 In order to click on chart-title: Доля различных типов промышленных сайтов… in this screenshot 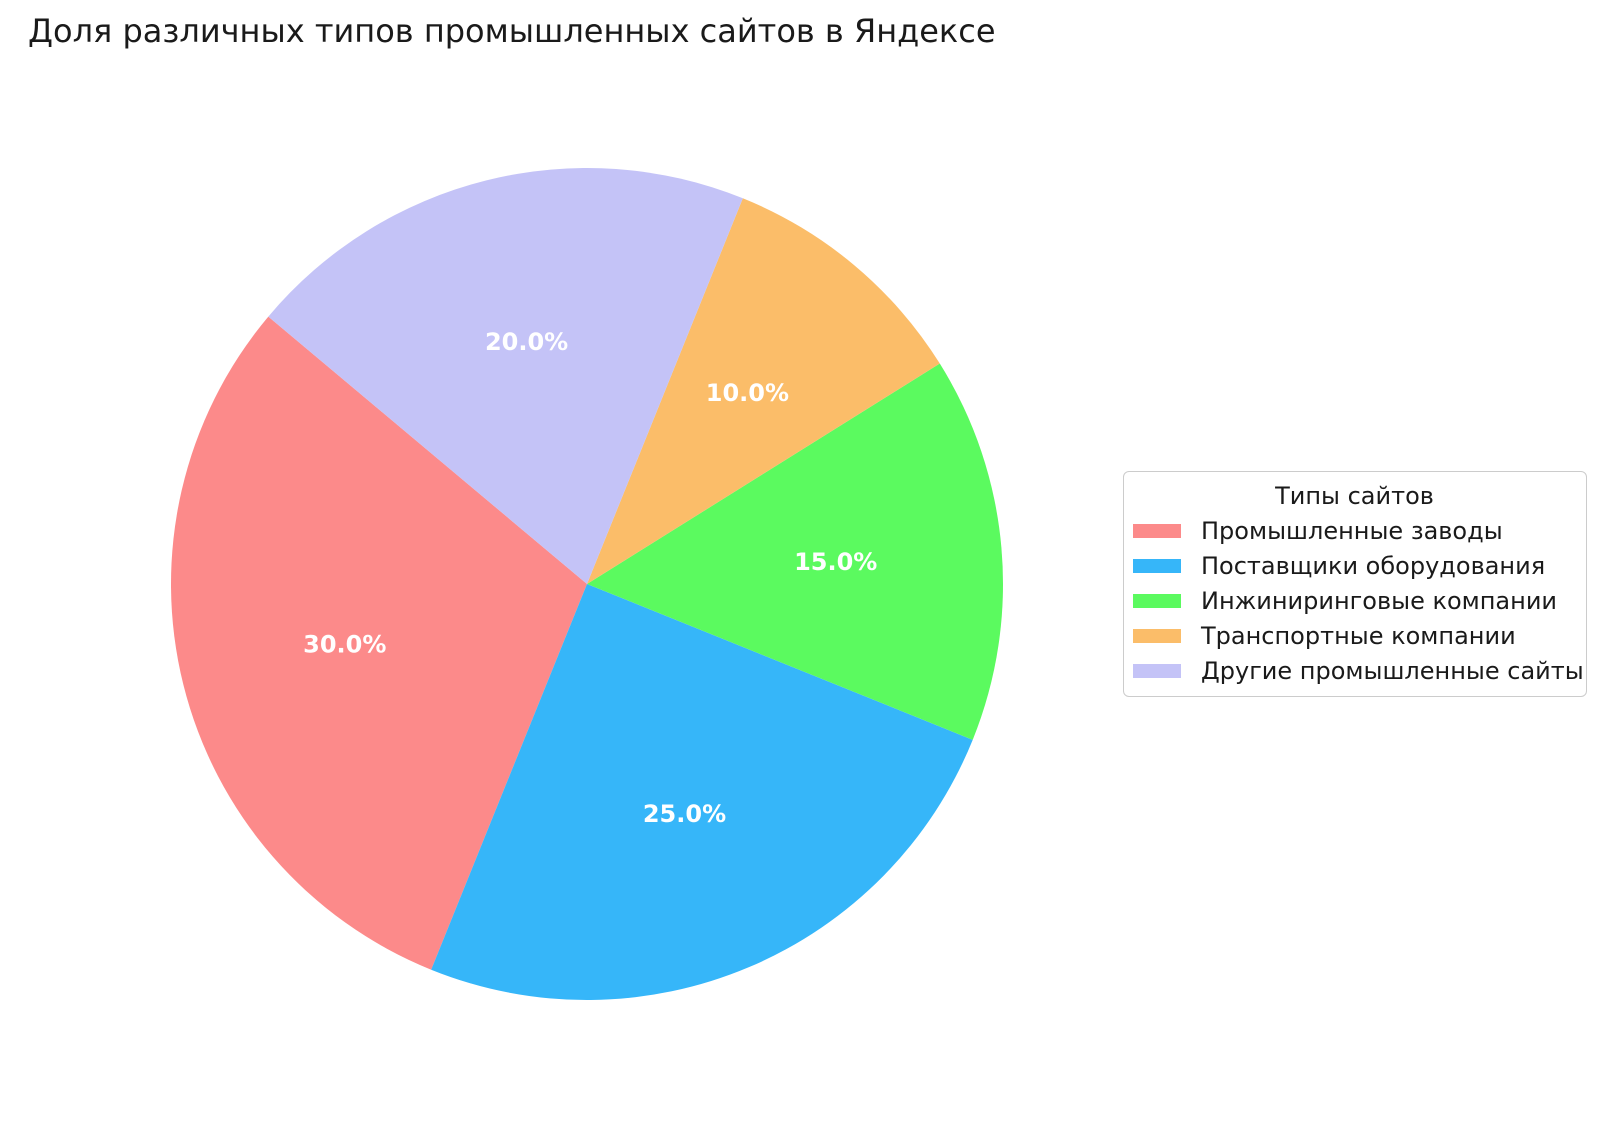, I will do `click(512, 31)`.